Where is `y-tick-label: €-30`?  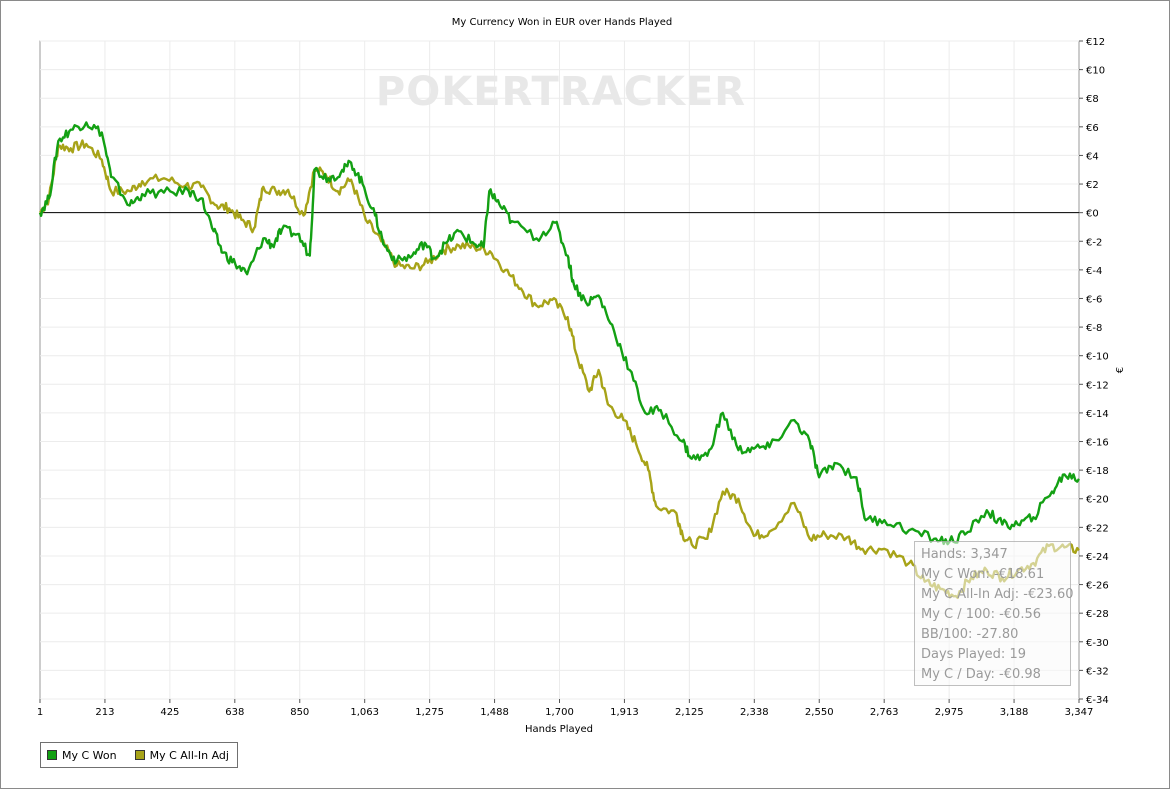
y-tick-label: €-30 is located at coordinates (1097, 643).